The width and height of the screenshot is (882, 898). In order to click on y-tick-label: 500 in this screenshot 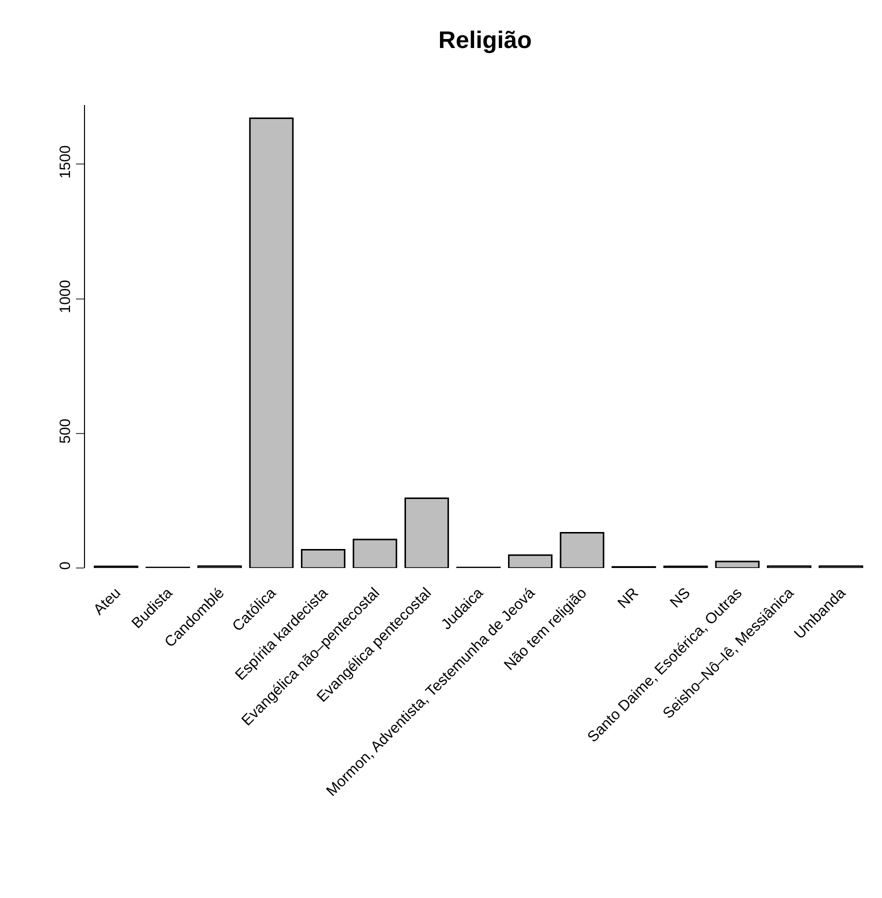, I will do `click(65, 431)`.